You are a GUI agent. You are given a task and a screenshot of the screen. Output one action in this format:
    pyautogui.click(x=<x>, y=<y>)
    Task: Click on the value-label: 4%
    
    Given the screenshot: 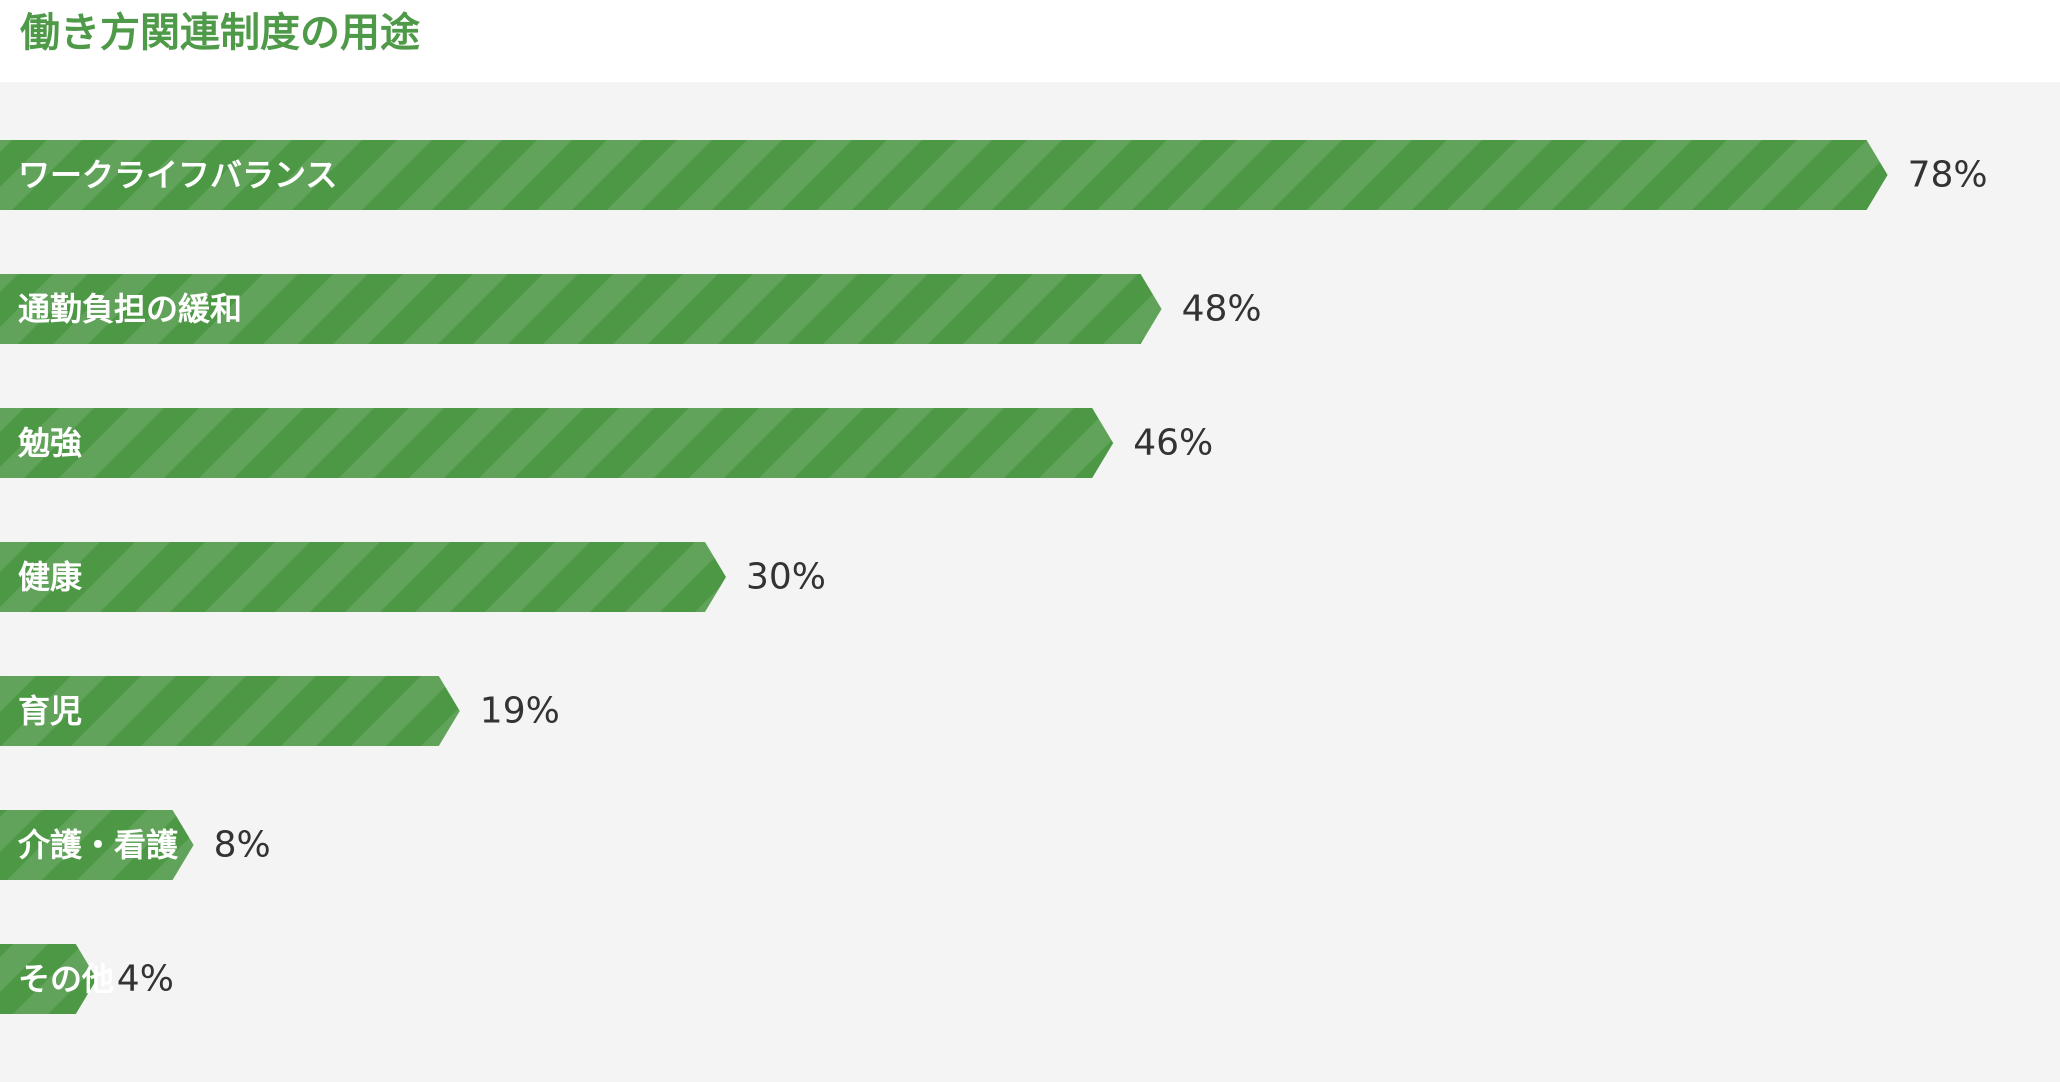 What is the action you would take?
    pyautogui.click(x=145, y=979)
    